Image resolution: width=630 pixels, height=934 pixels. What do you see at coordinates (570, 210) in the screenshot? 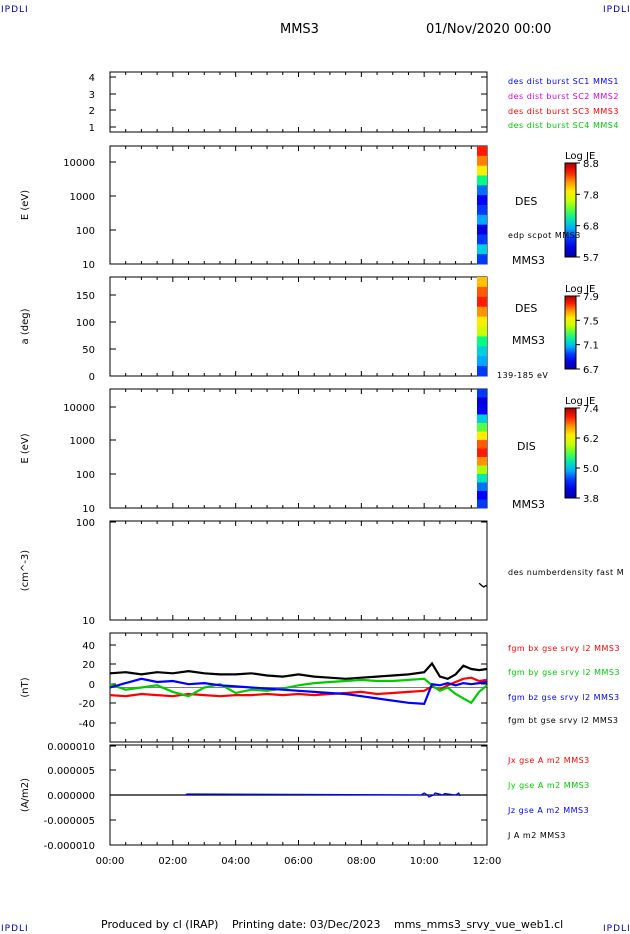
I see `panel2-colorbar` at bounding box center [570, 210].